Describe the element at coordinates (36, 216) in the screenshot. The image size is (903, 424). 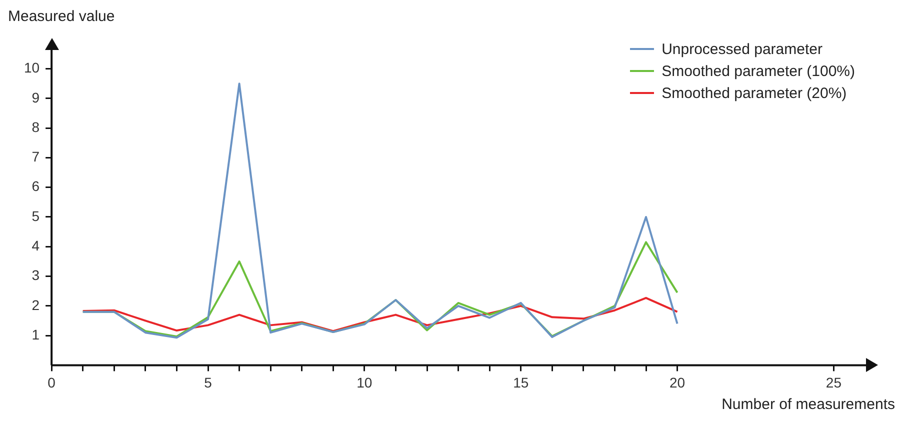
I see `y-tick-label: 5` at that location.